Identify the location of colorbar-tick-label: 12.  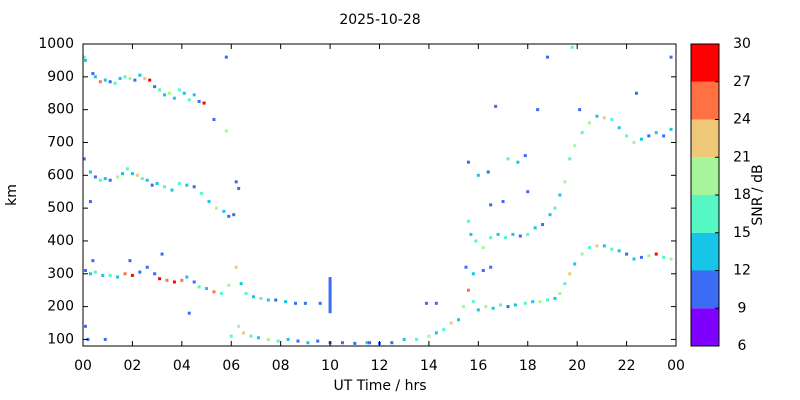
(742, 271).